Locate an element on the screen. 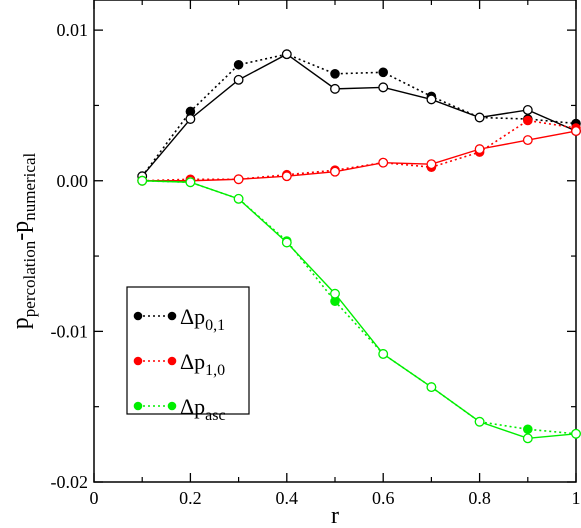  y-tick-label: 0.00 is located at coordinates (73, 181).